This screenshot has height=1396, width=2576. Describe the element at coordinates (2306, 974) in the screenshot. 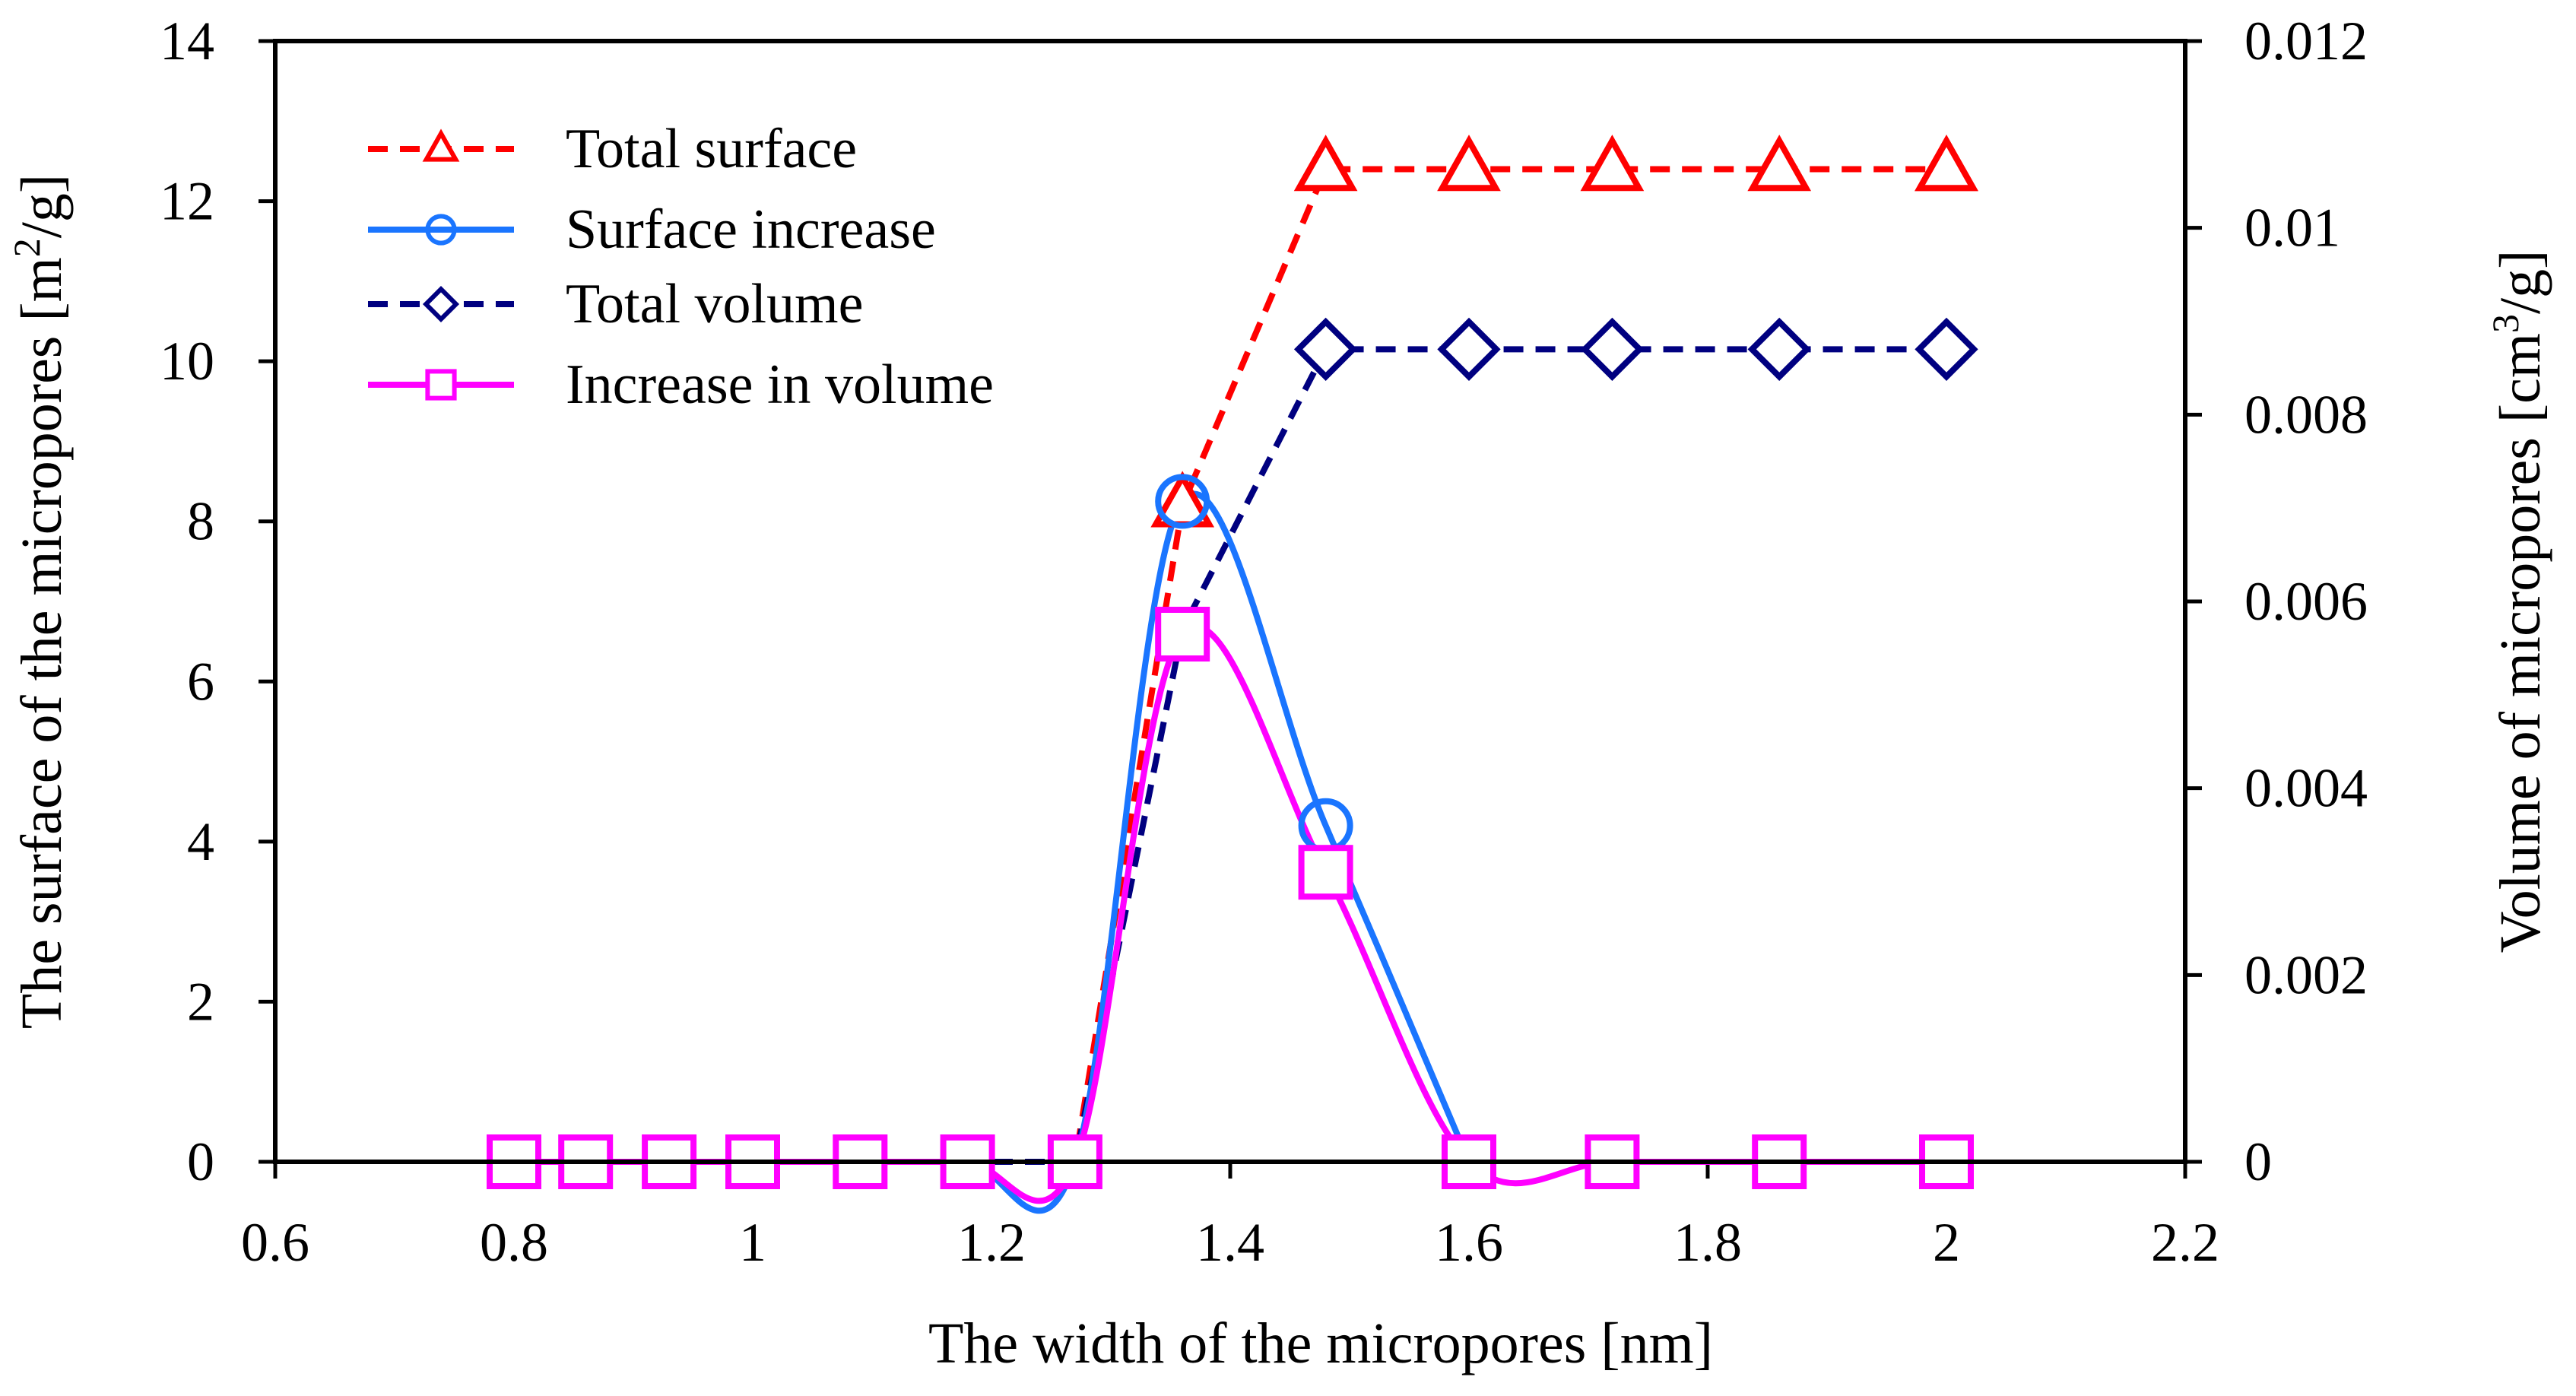

I see `right-y-tick-label: 0.002` at that location.